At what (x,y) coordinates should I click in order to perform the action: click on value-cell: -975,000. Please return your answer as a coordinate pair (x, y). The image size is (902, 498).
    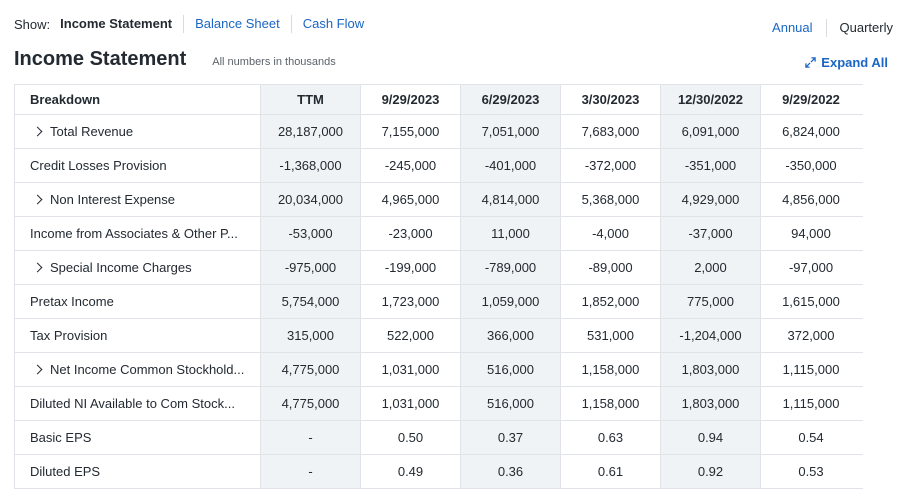
    Looking at the image, I should click on (311, 267).